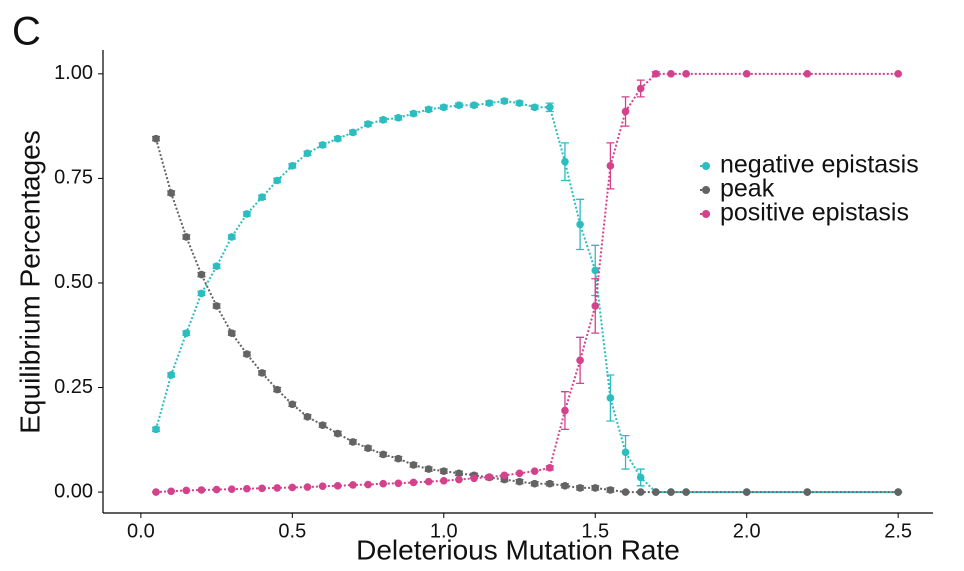  I want to click on y-tick-label: 0.25, so click(73, 387).